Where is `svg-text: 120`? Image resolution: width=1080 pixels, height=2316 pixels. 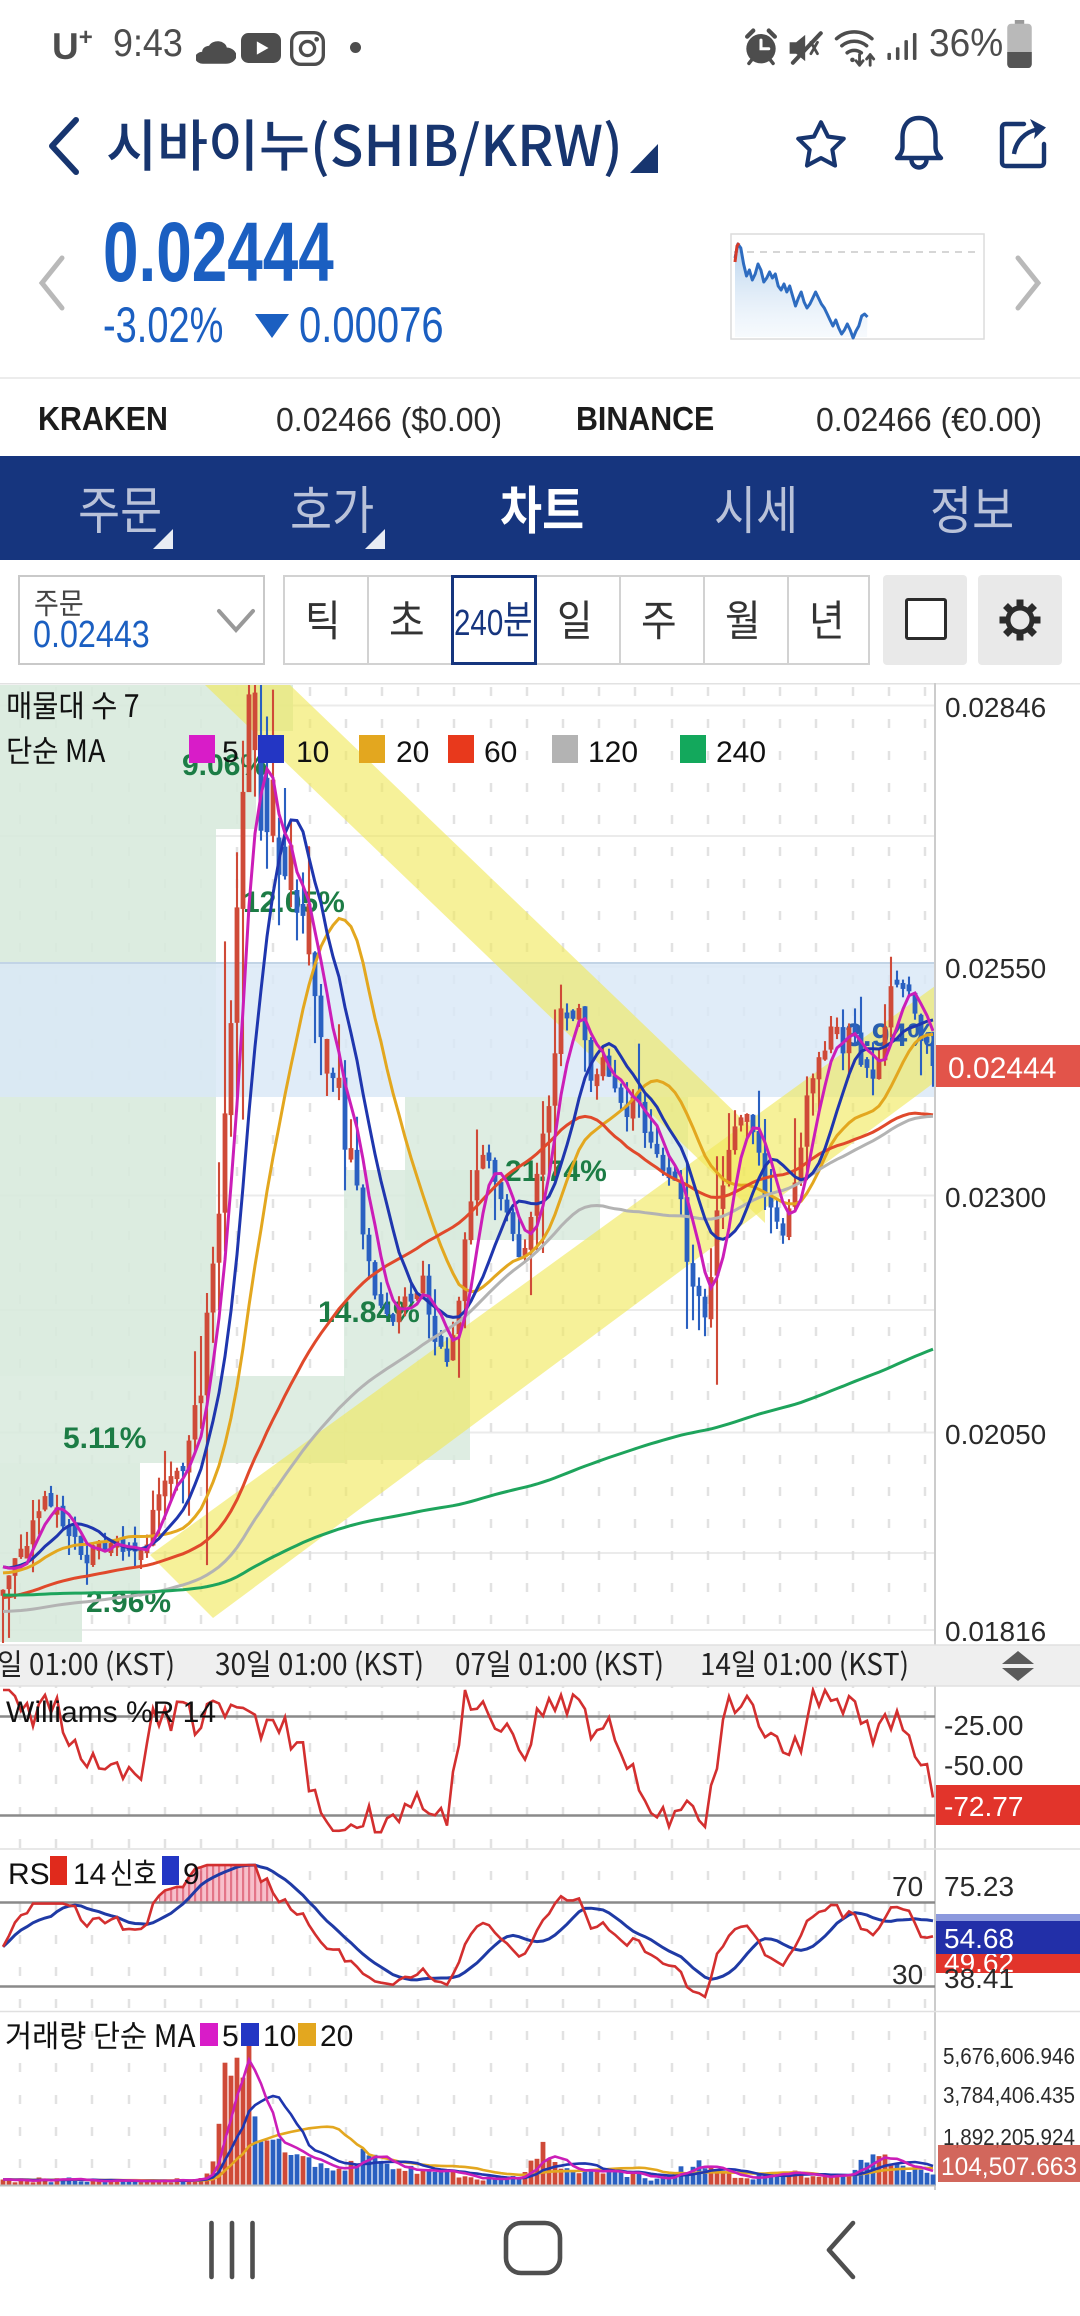
svg-text: 120 is located at coordinates (613, 752).